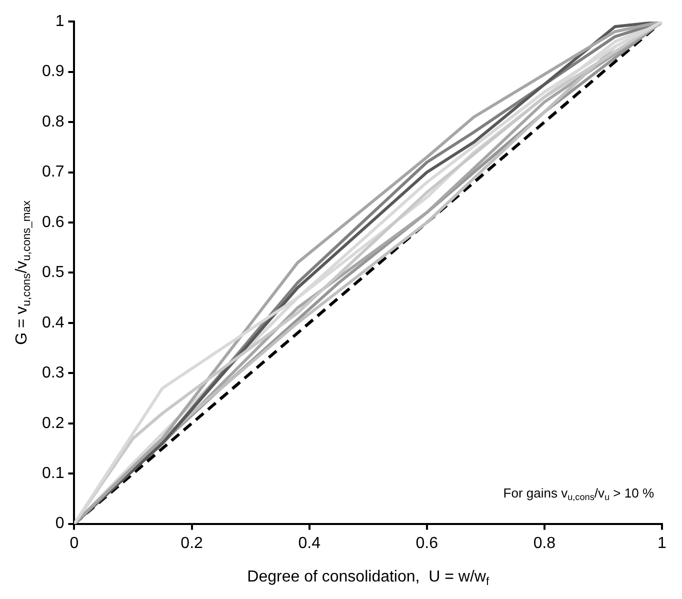 The width and height of the screenshot is (682, 599). I want to click on y-tick-label: 0.9, so click(53, 71).